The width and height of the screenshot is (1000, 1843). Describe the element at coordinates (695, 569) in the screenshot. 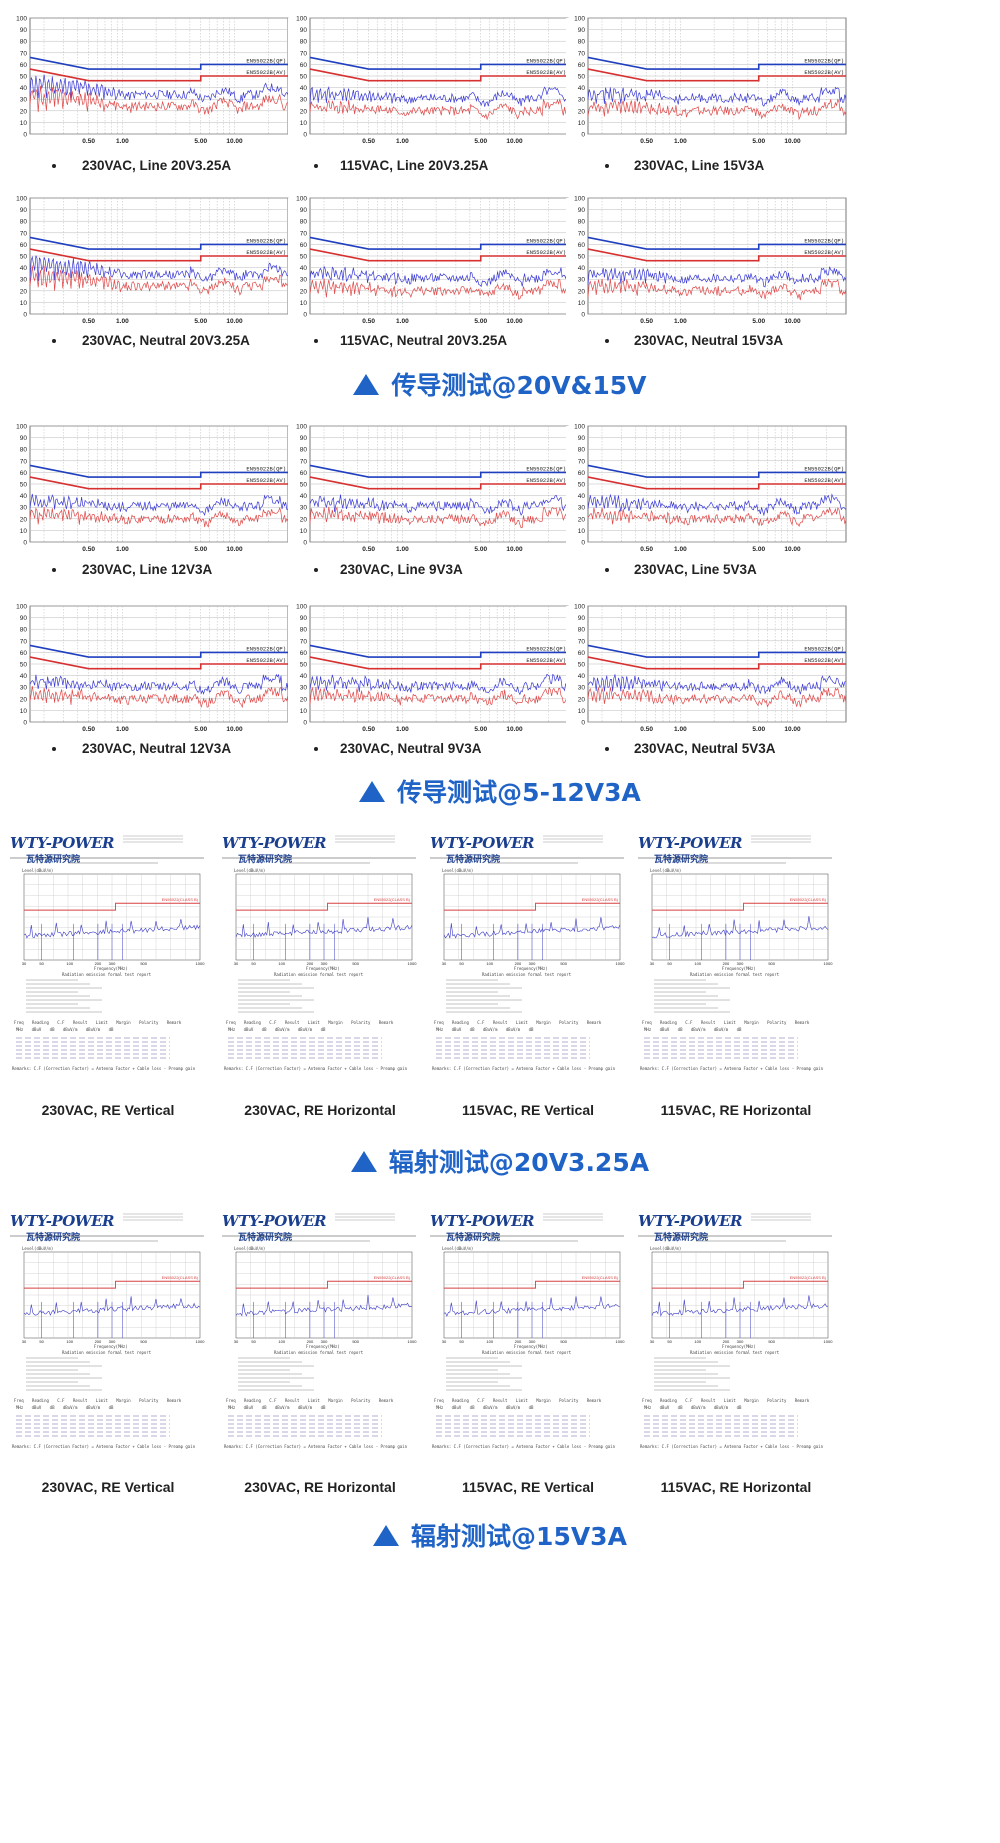

I see `chart-caption: 230VAC, Line 5V3A` at that location.